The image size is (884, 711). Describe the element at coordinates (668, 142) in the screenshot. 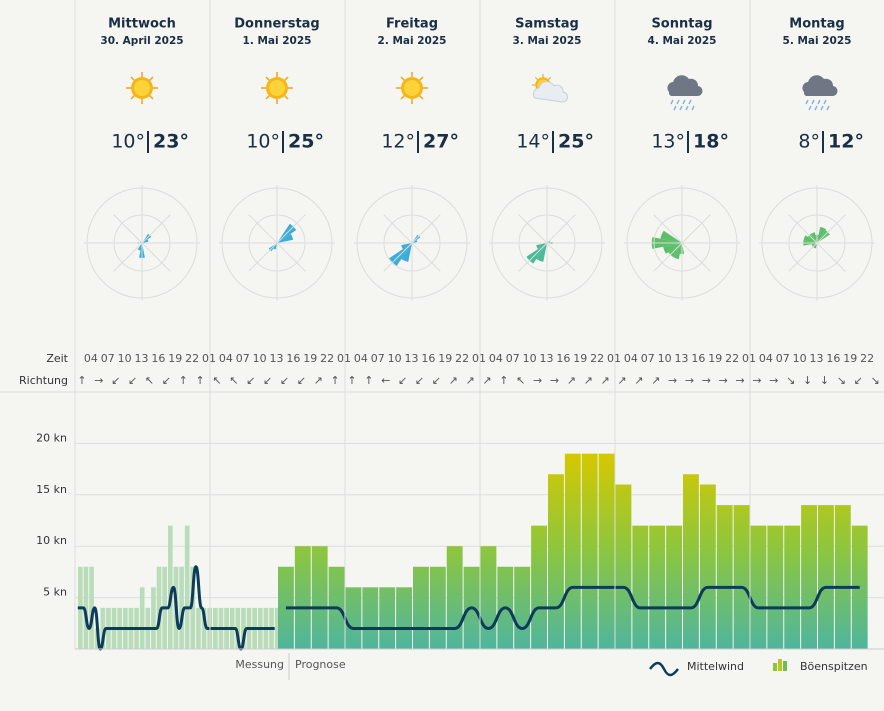

I see `temp-low: 13°` at that location.